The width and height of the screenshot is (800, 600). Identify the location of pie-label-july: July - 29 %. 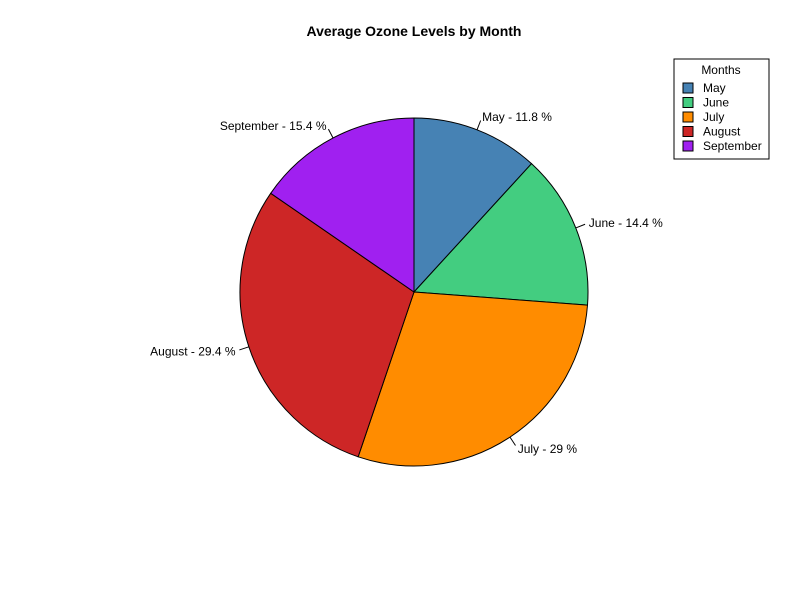
(548, 449).